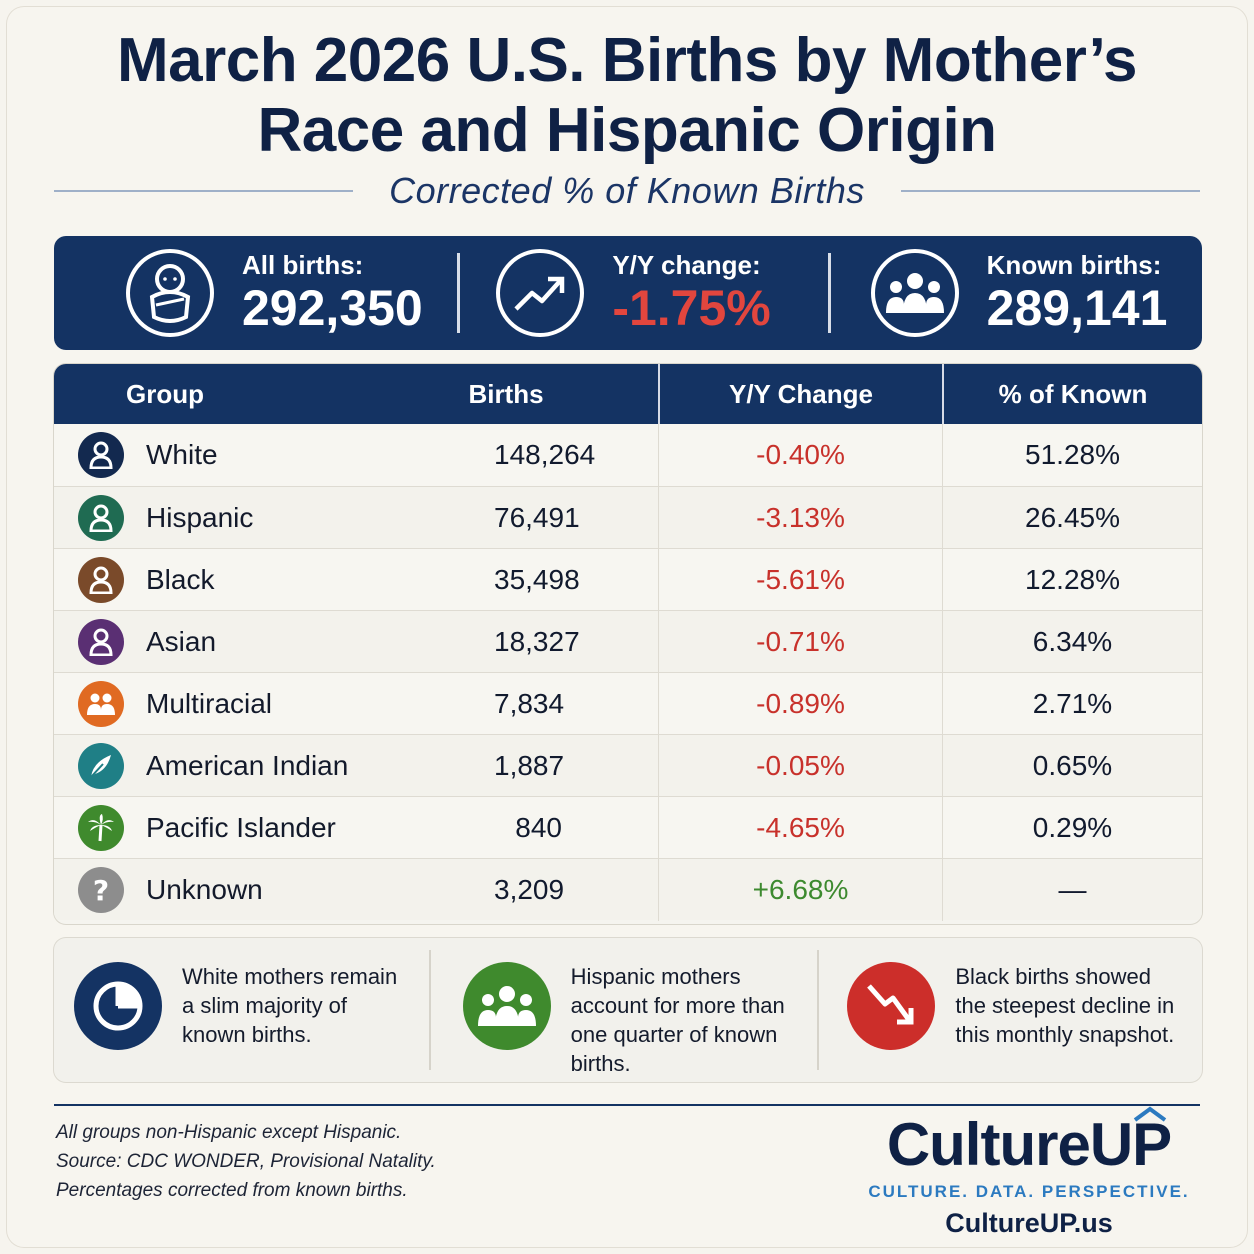 The image size is (1254, 1254). Describe the element at coordinates (1050, 191) in the screenshot. I see `subtitle-rule-right` at that location.